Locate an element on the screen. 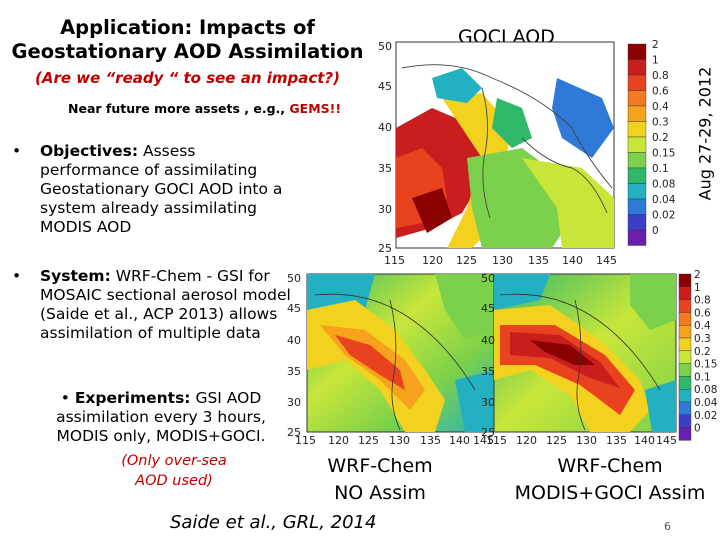 This screenshot has width=720, height=540. no-assim-lon-ticks: 115 120 125 130 135 140 145 is located at coordinates (394, 440).